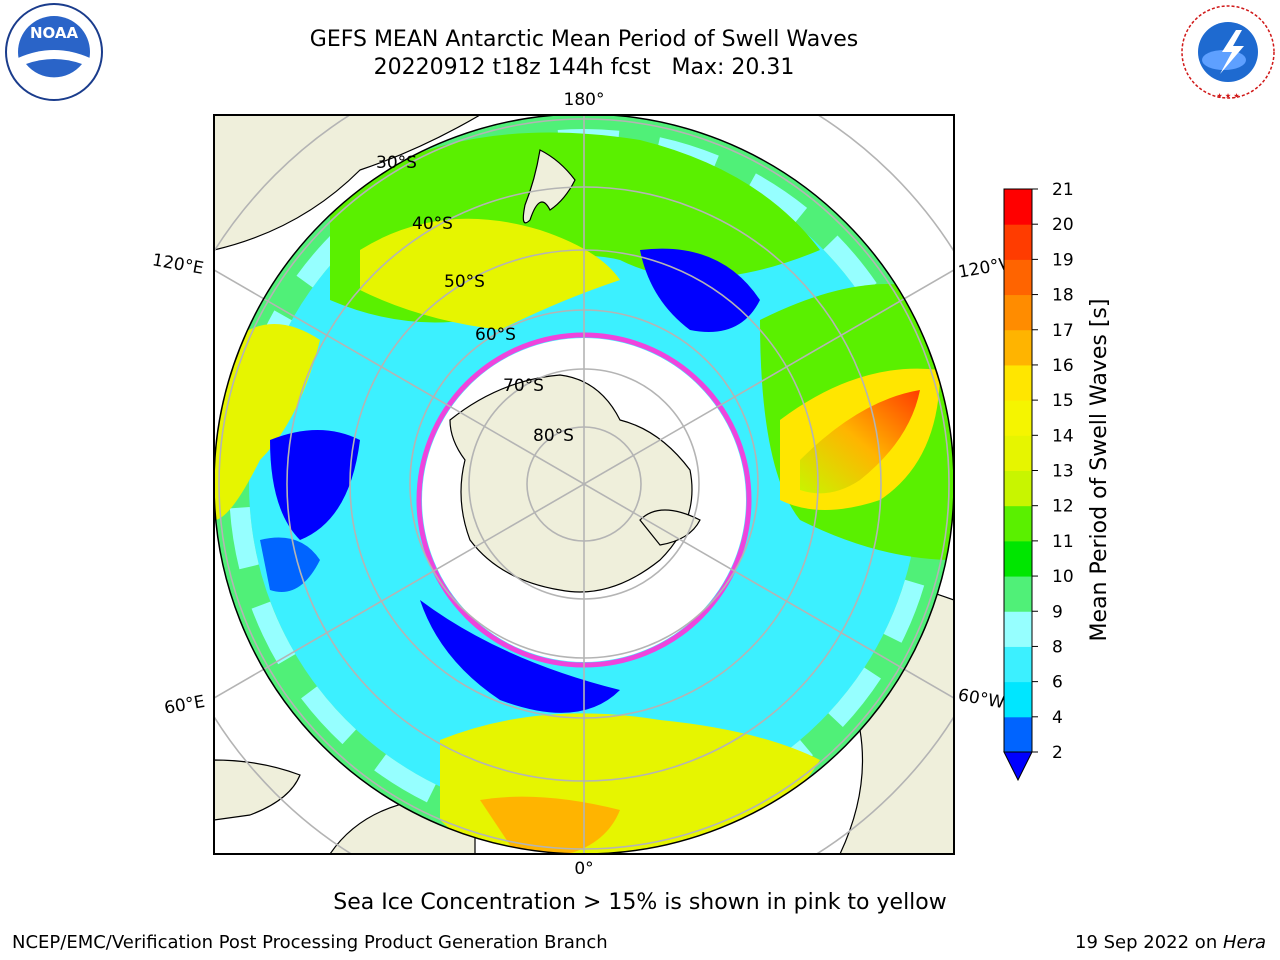 The height and width of the screenshot is (960, 1280). Describe the element at coordinates (1057, 647) in the screenshot. I see `colorbar-tick-label: 8` at that location.